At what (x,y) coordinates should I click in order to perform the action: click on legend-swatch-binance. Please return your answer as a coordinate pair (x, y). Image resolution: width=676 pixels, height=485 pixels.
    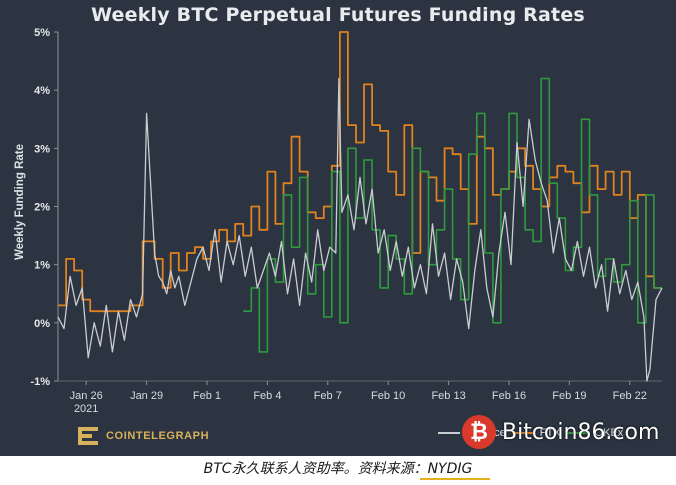
    Looking at the image, I should click on (449, 433).